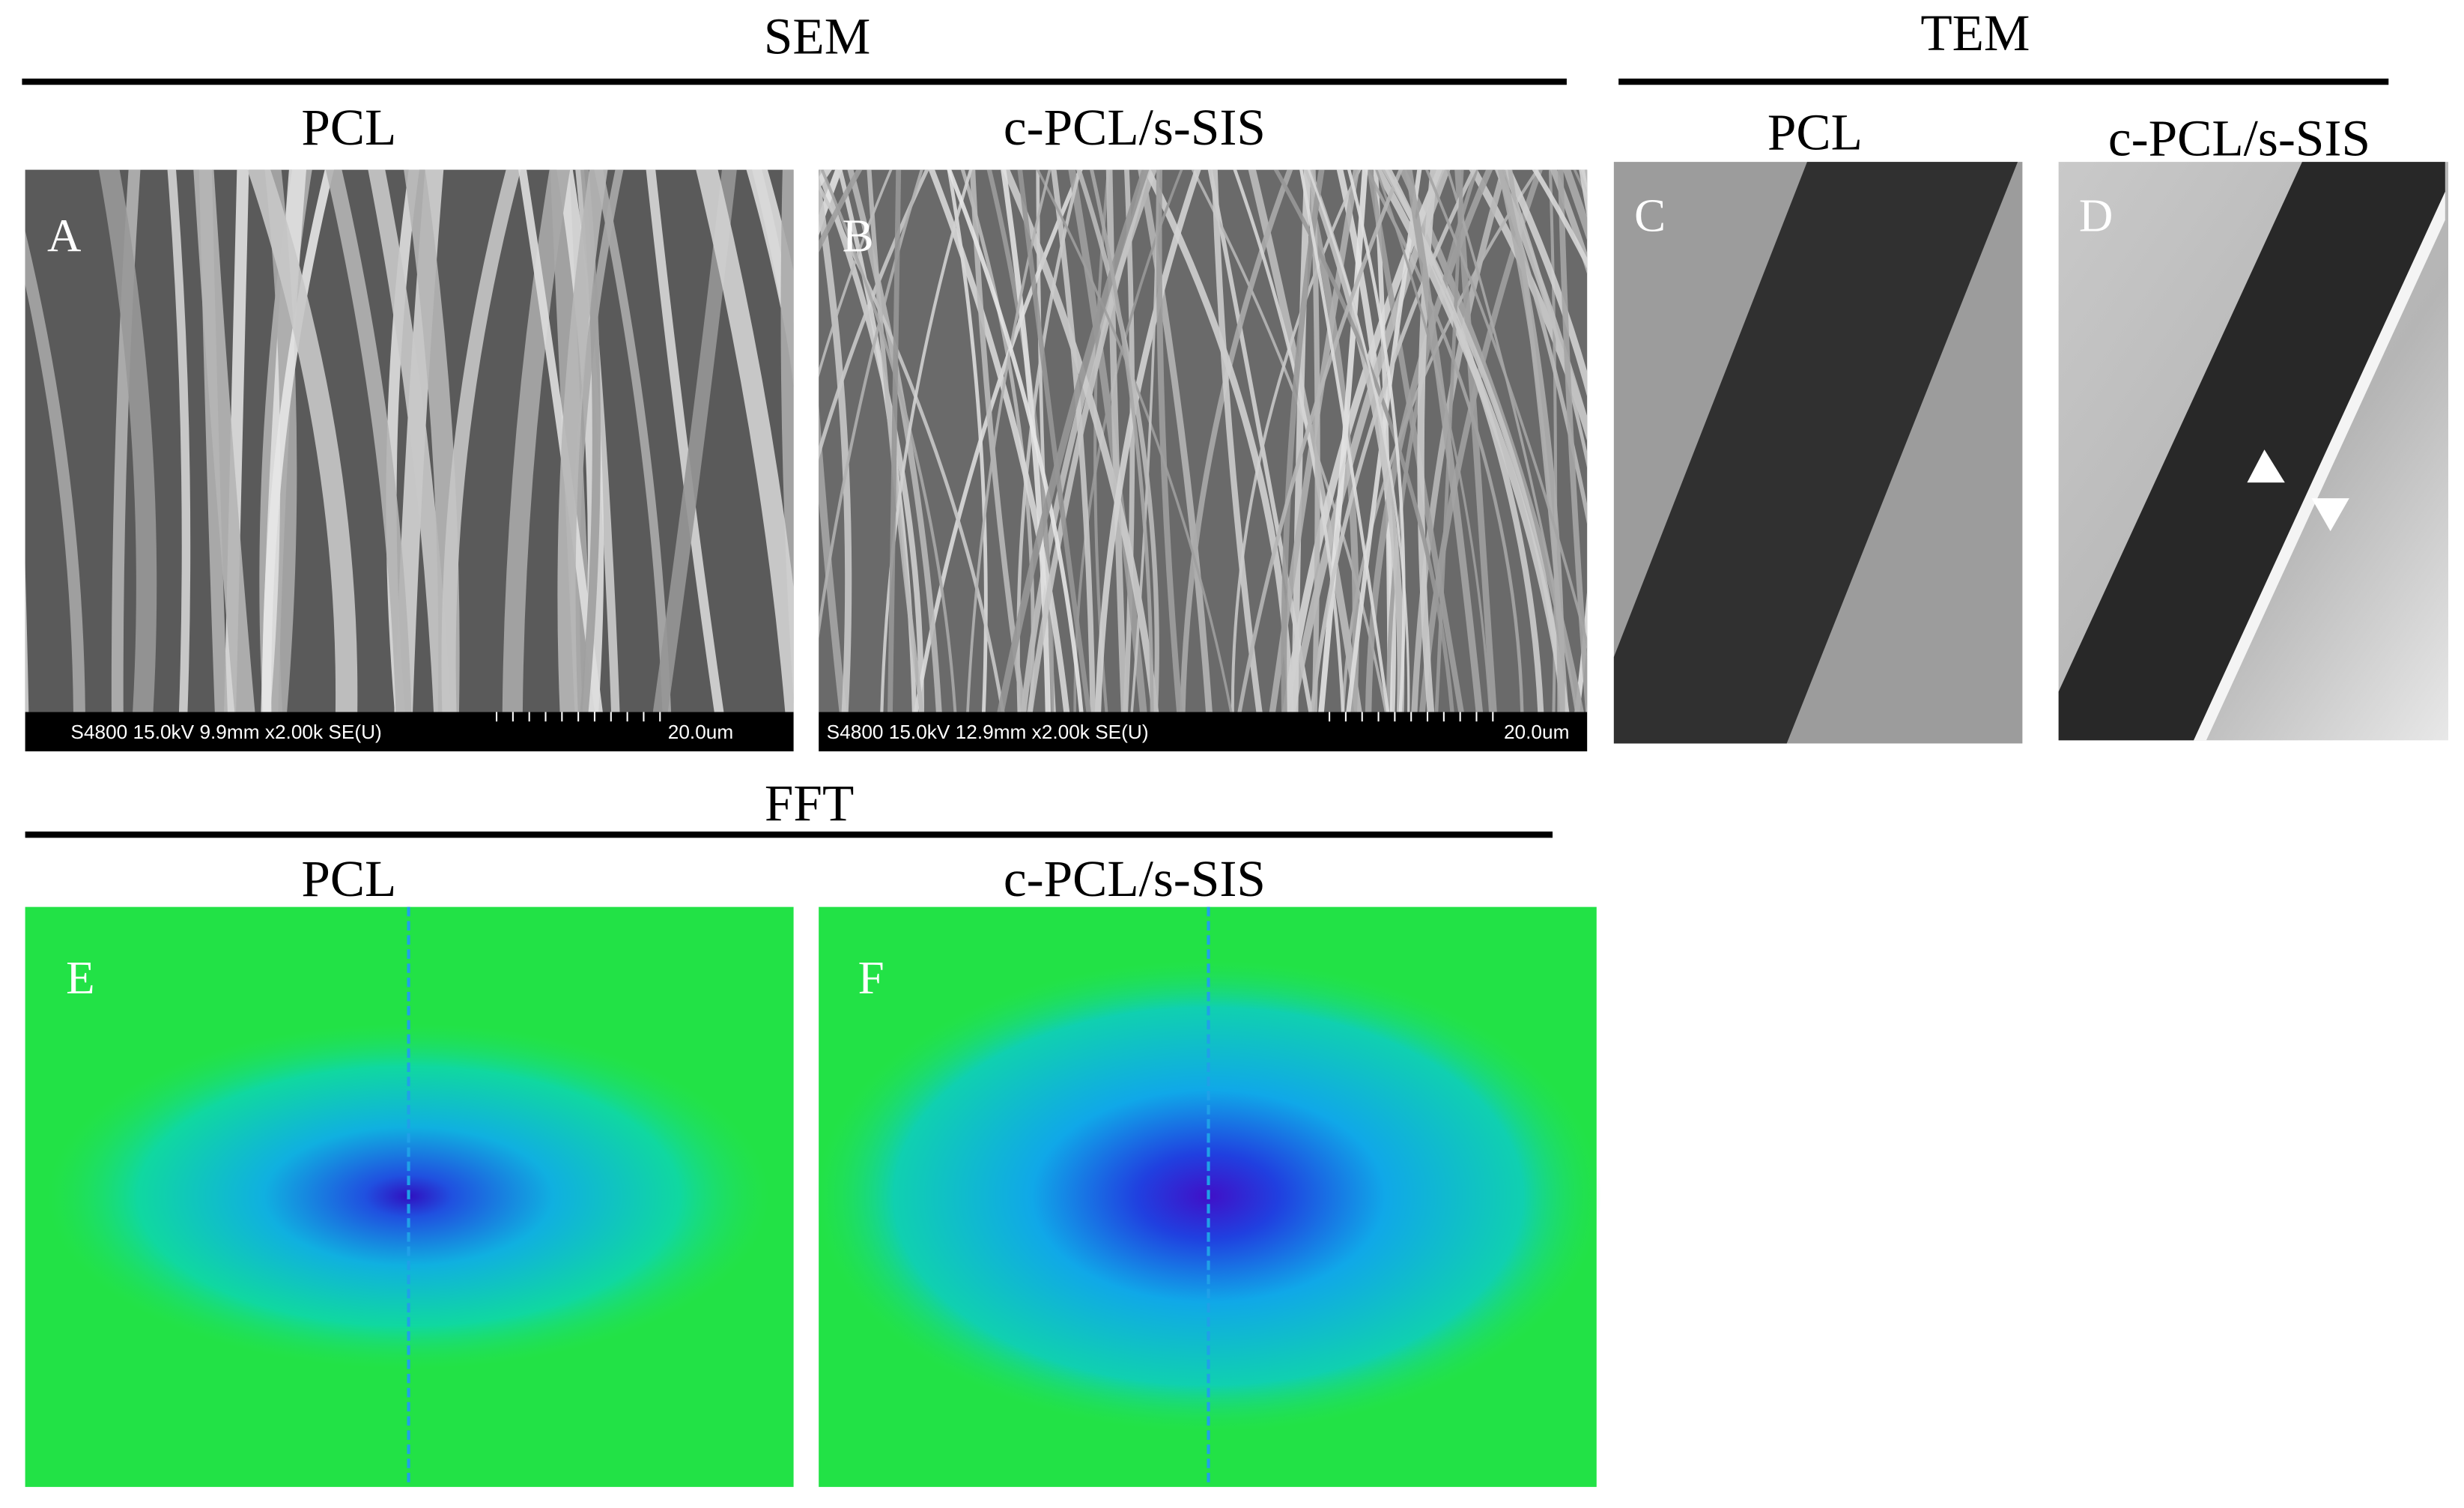 This screenshot has height=1508, width=2464. I want to click on section-title: TEM, so click(1975, 32).